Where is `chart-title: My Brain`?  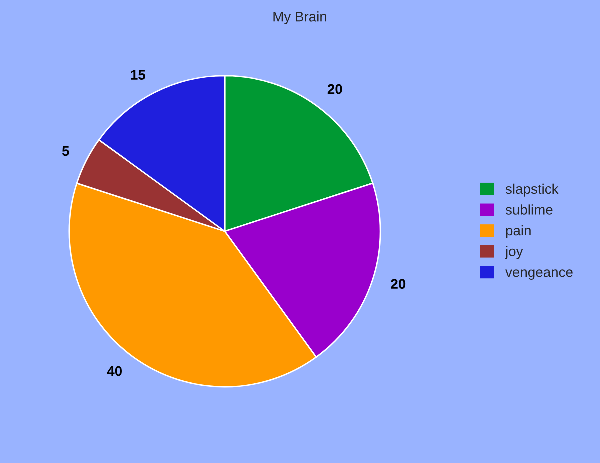 chart-title: My Brain is located at coordinates (300, 18).